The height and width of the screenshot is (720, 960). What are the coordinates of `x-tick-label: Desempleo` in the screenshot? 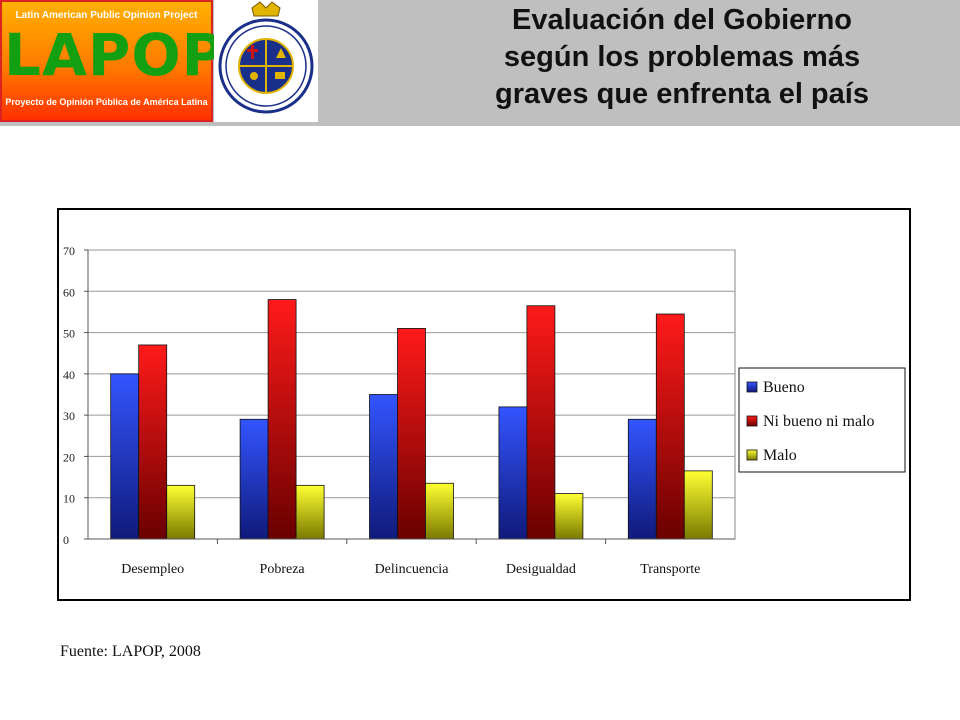 It's located at (152, 569).